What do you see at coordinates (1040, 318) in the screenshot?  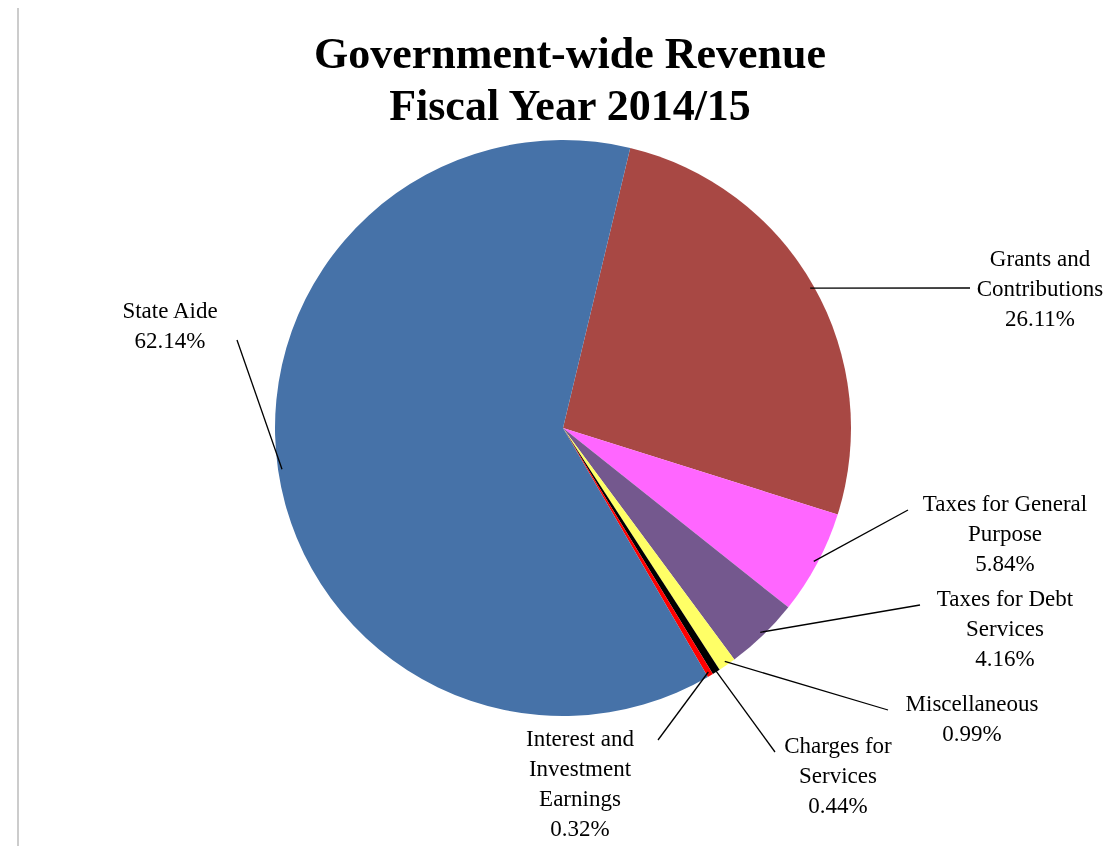 I see `data-label: 26.11%` at bounding box center [1040, 318].